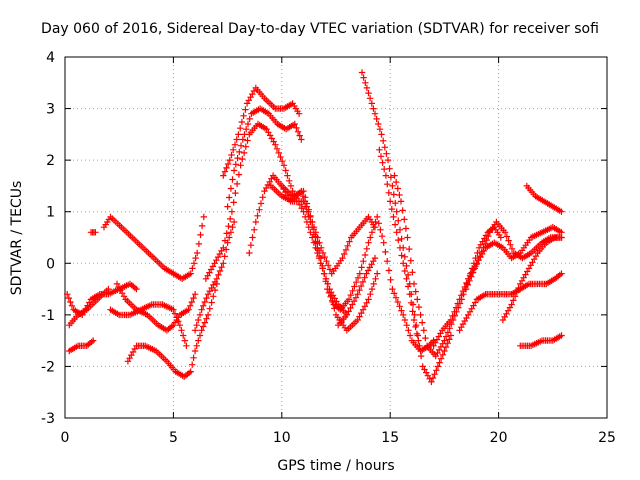 The image size is (640, 480). Describe the element at coordinates (607, 438) in the screenshot. I see `x-tick-label: 25` at that location.